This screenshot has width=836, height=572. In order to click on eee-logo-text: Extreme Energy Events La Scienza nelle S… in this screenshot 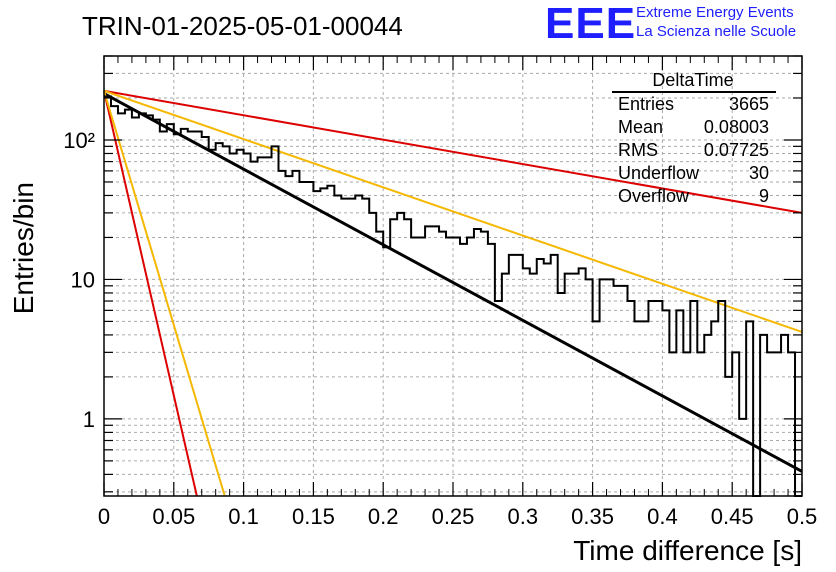, I will do `click(716, 22)`.